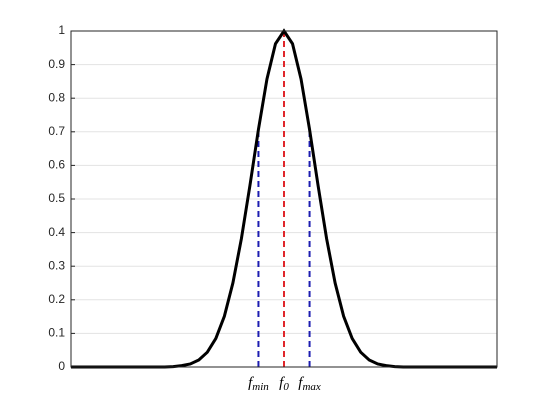  What do you see at coordinates (311, 387) in the screenshot?
I see `marker-subscript: max` at bounding box center [311, 387].